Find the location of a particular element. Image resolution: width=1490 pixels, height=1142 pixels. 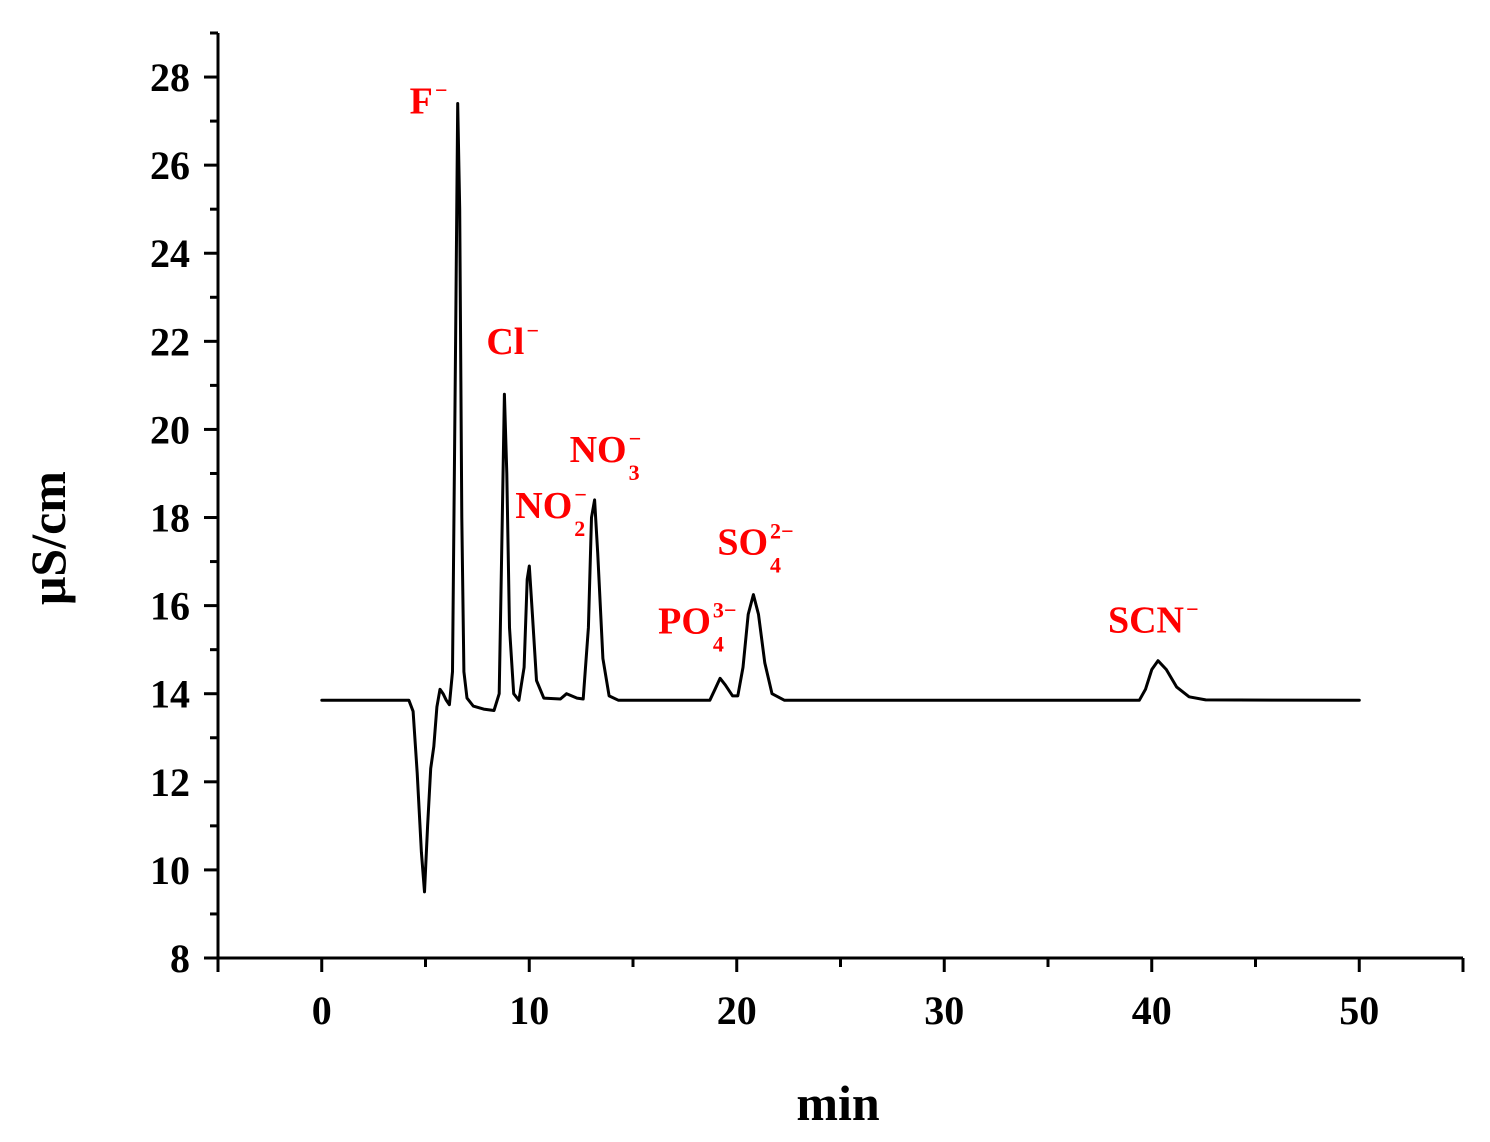

peak-label-superscript: 3− is located at coordinates (725, 609).